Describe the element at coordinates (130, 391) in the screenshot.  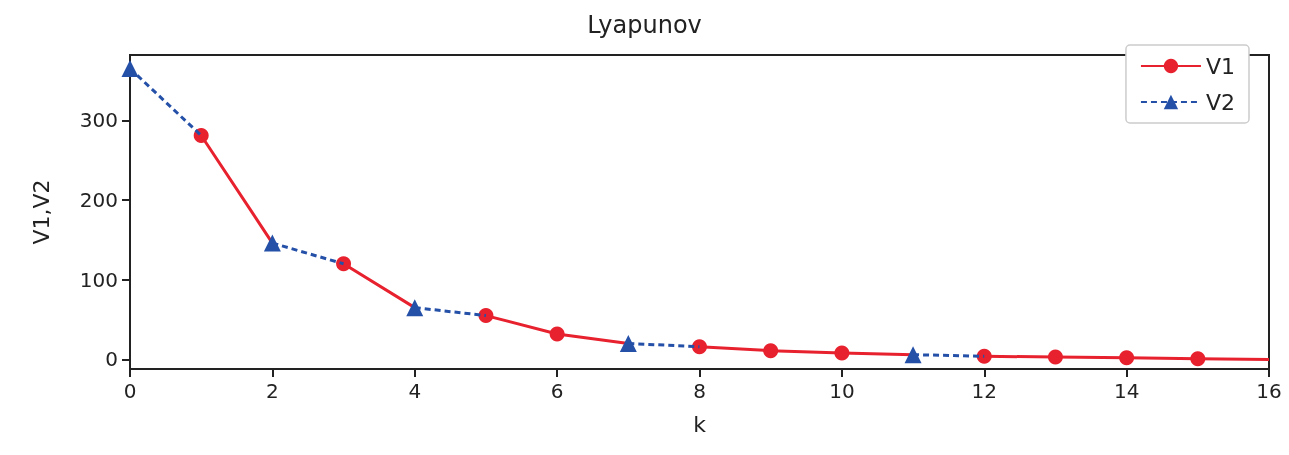
I see `x-tick-label: 0` at that location.